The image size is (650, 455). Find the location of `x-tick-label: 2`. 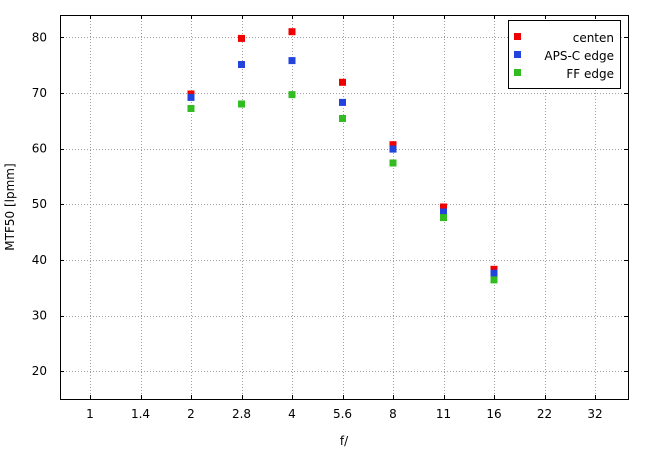

x-tick-label: 2 is located at coordinates (191, 414).